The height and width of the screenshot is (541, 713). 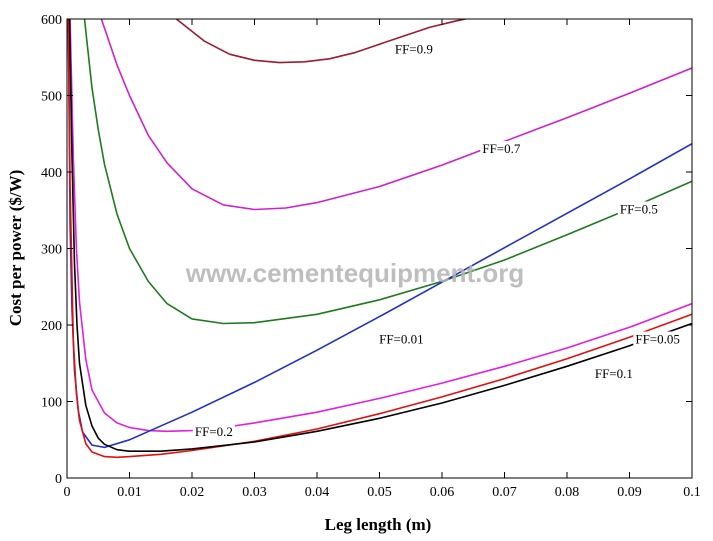 What do you see at coordinates (58, 479) in the screenshot?
I see `y-tick-label: 0` at bounding box center [58, 479].